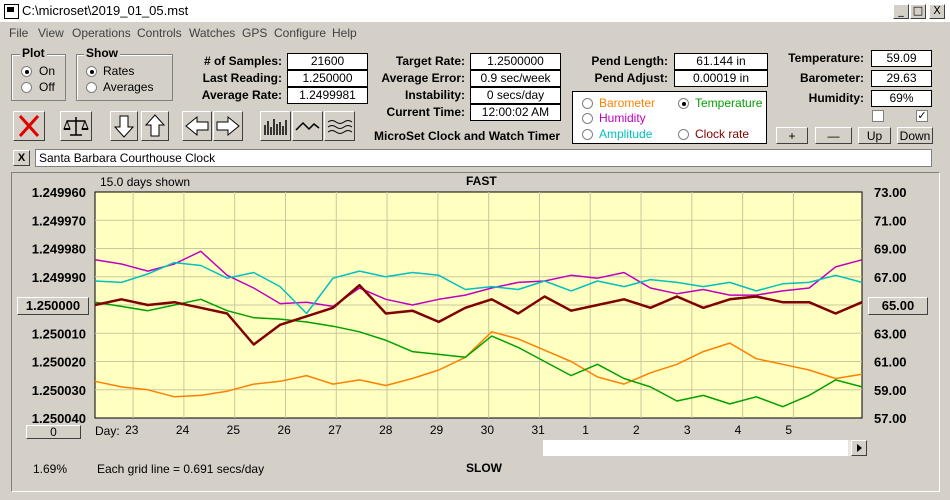 This screenshot has width=950, height=500. What do you see at coordinates (26, 87) in the screenshot?
I see `plot-off-radio` at bounding box center [26, 87].